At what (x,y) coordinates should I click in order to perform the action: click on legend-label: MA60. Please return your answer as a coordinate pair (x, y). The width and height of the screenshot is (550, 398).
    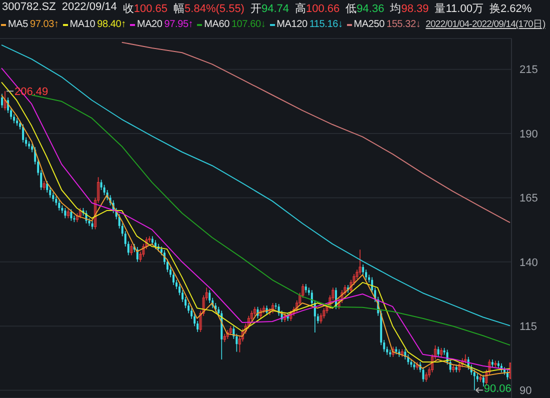
    Looking at the image, I should click on (217, 24).